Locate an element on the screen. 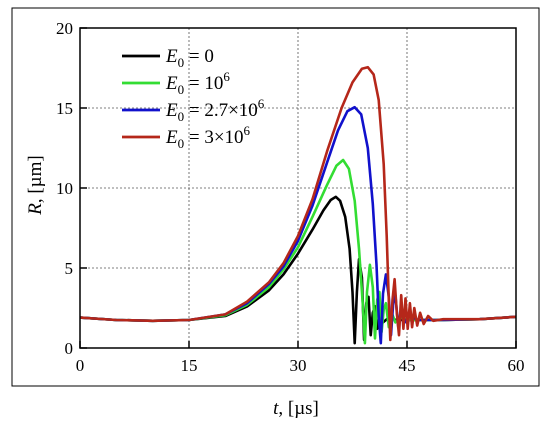  legend-label-1: E0 = 0 is located at coordinates (189, 58).